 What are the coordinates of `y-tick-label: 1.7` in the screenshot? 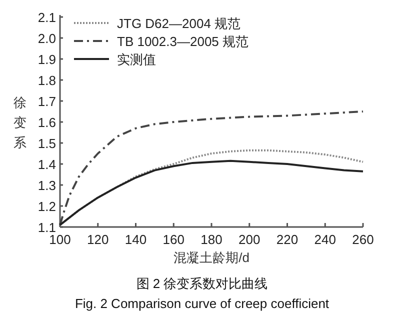 It's located at (47, 101).